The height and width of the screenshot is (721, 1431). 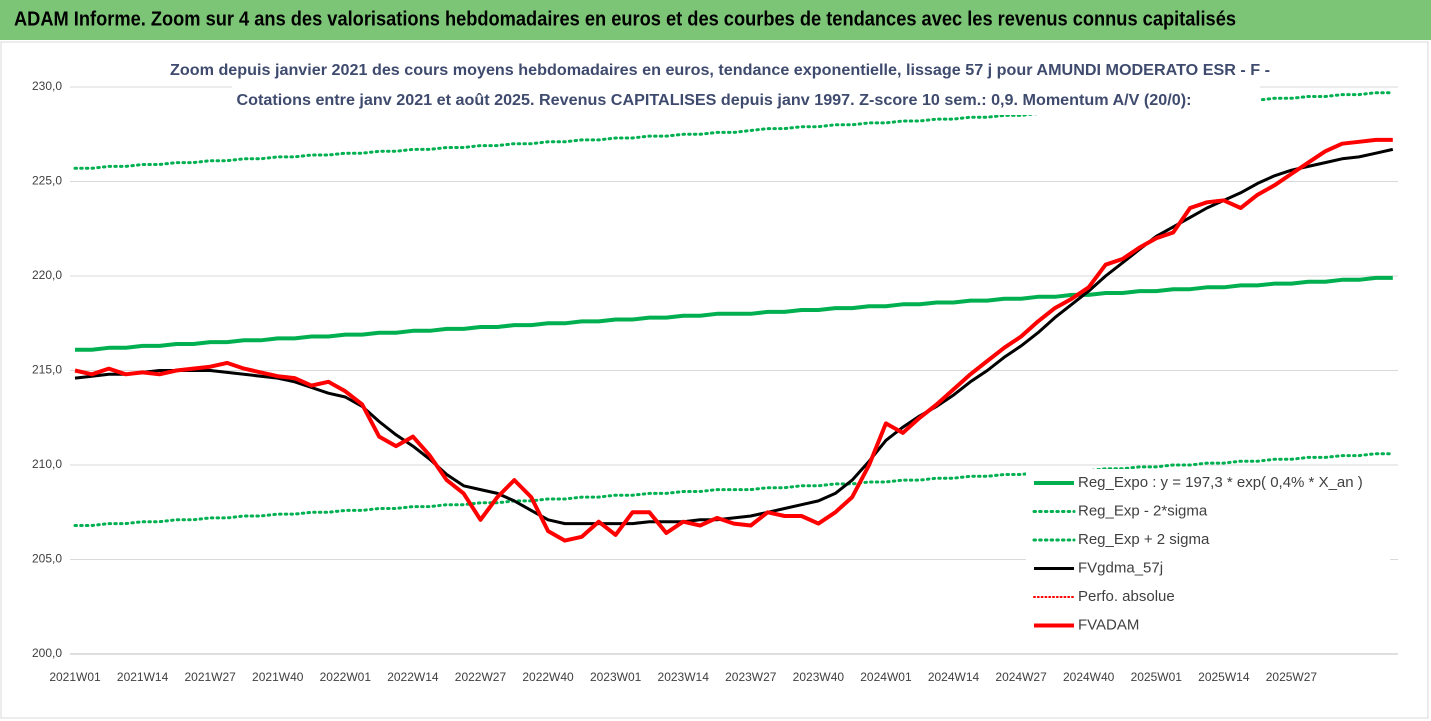 I want to click on x-tick-label: 2023W01, so click(x=616, y=677).